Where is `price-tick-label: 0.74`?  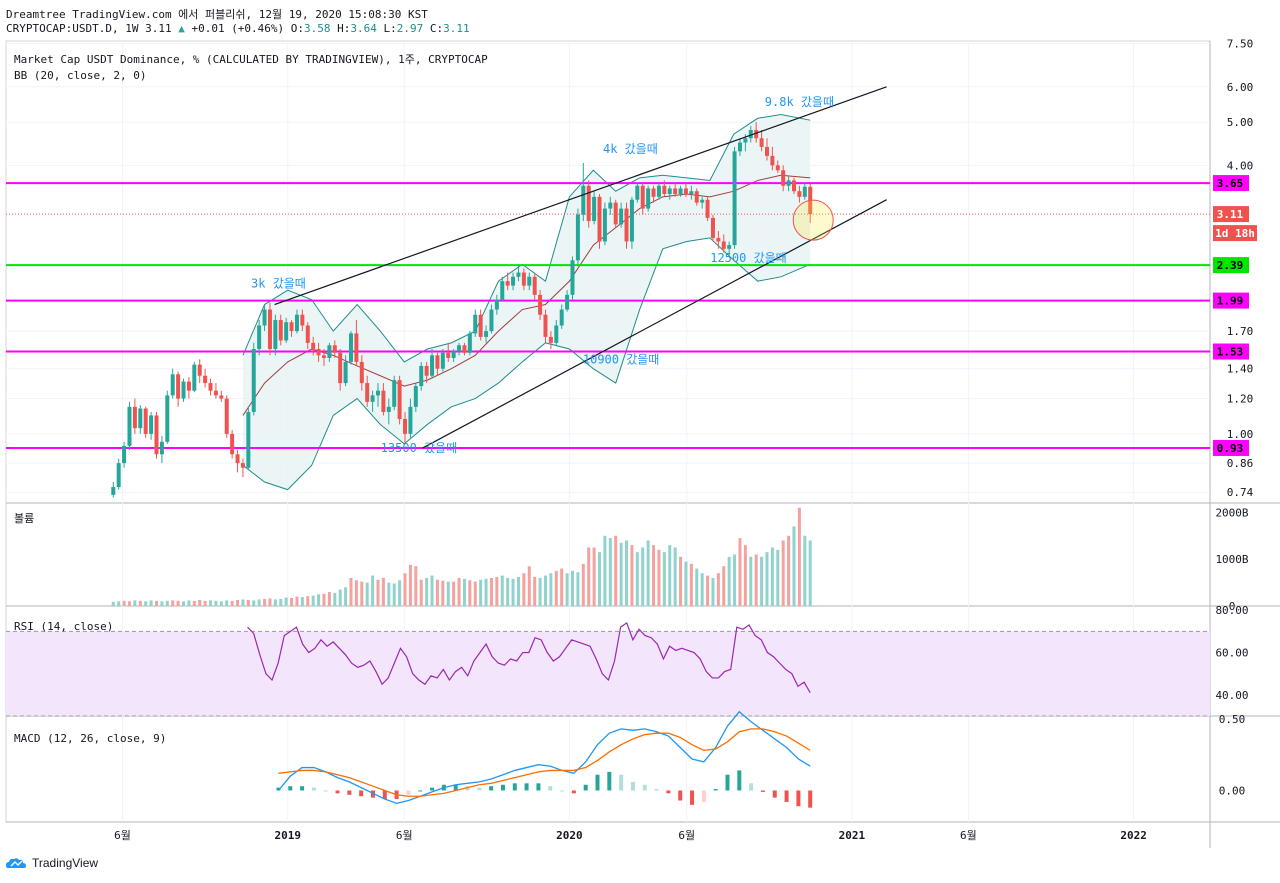 price-tick-label: 0.74 is located at coordinates (1240, 492).